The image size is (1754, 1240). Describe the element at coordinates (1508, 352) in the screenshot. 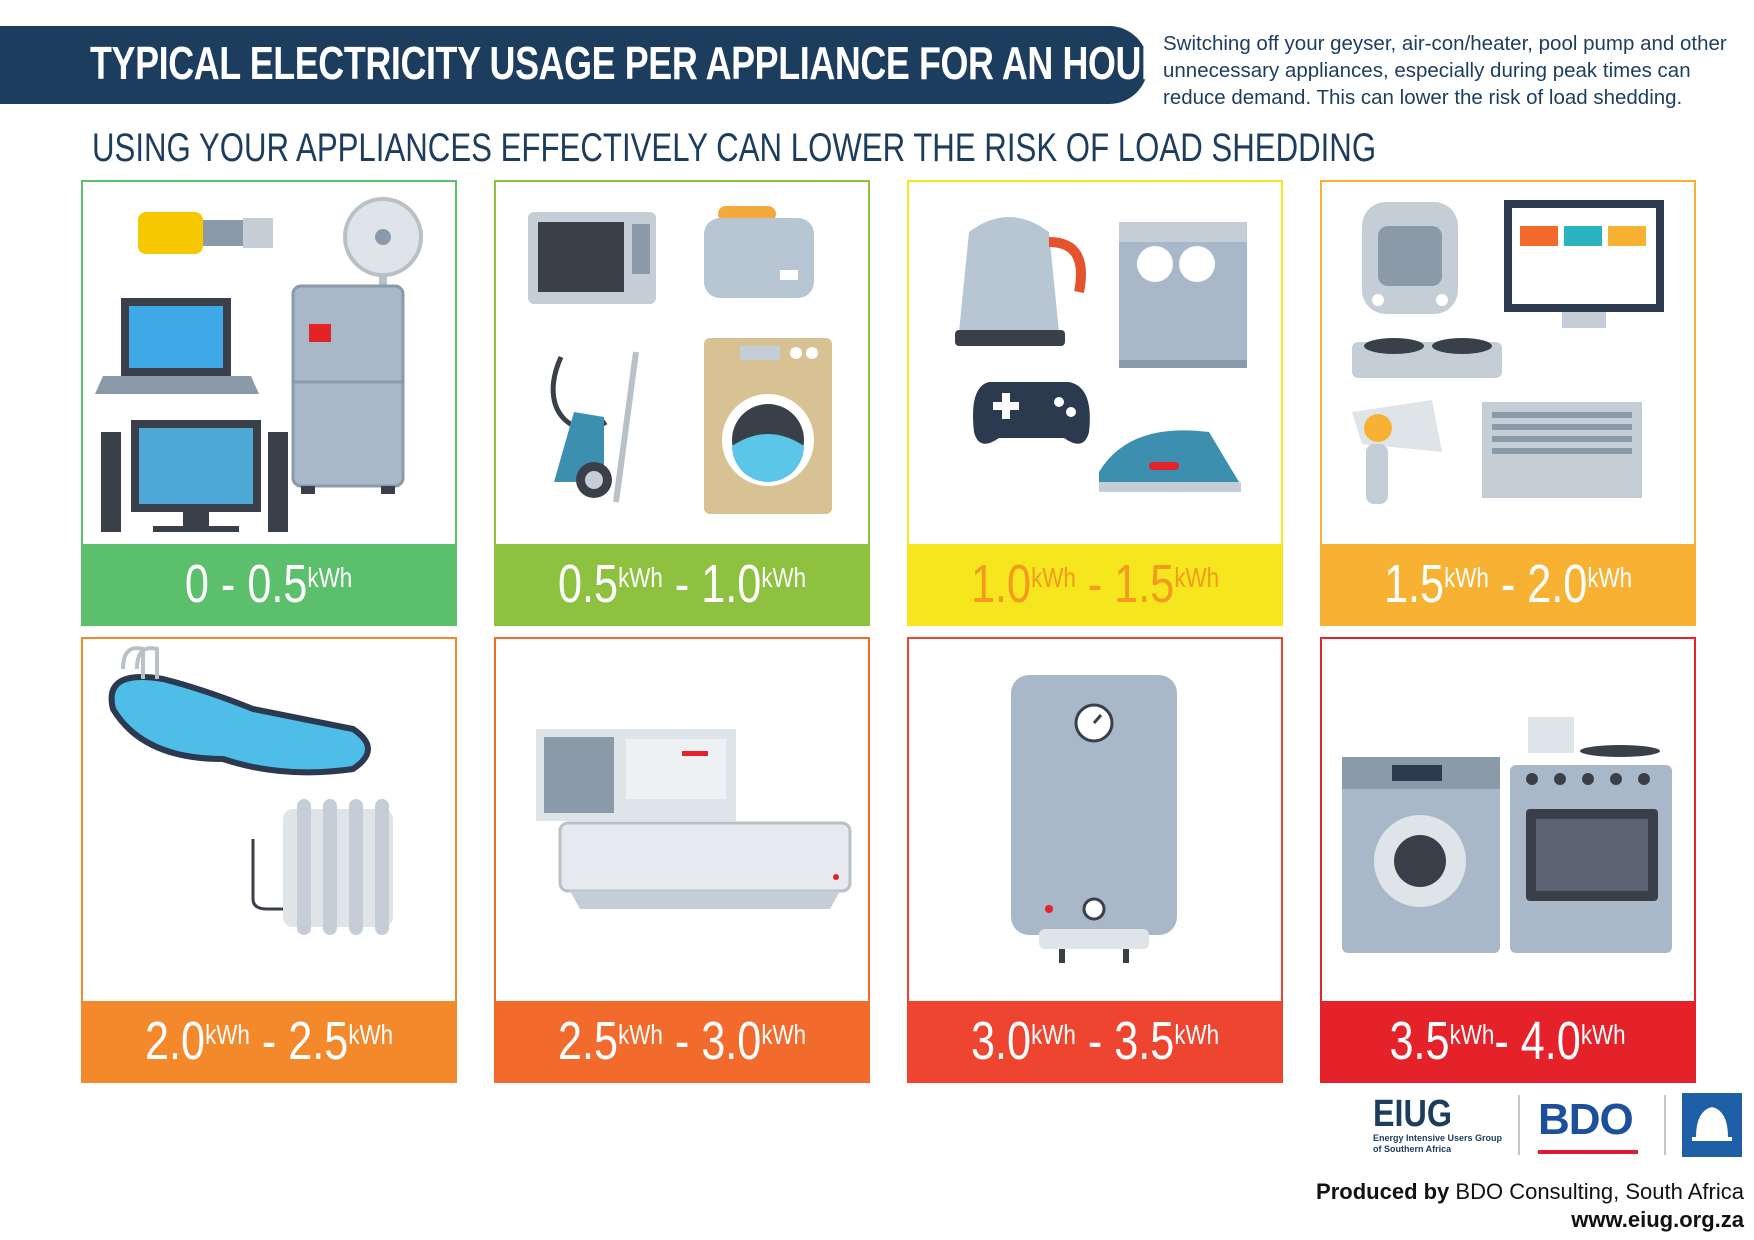

I see `appliances-1.5-2.0-illustration` at that location.